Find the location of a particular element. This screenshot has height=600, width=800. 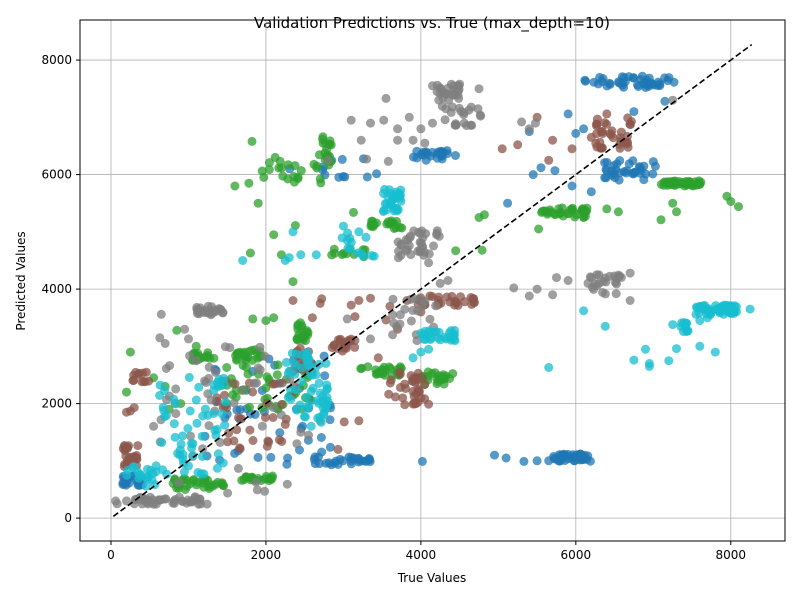

x-tick-label: 4000 is located at coordinates (421, 555).